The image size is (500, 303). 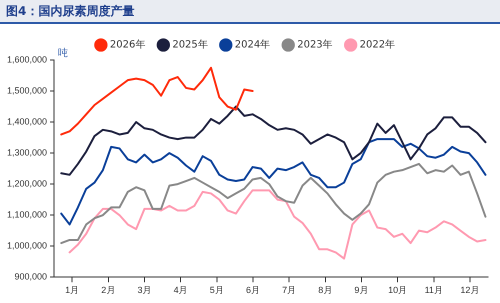 I want to click on x-tick-label: 11月, so click(x=433, y=290).